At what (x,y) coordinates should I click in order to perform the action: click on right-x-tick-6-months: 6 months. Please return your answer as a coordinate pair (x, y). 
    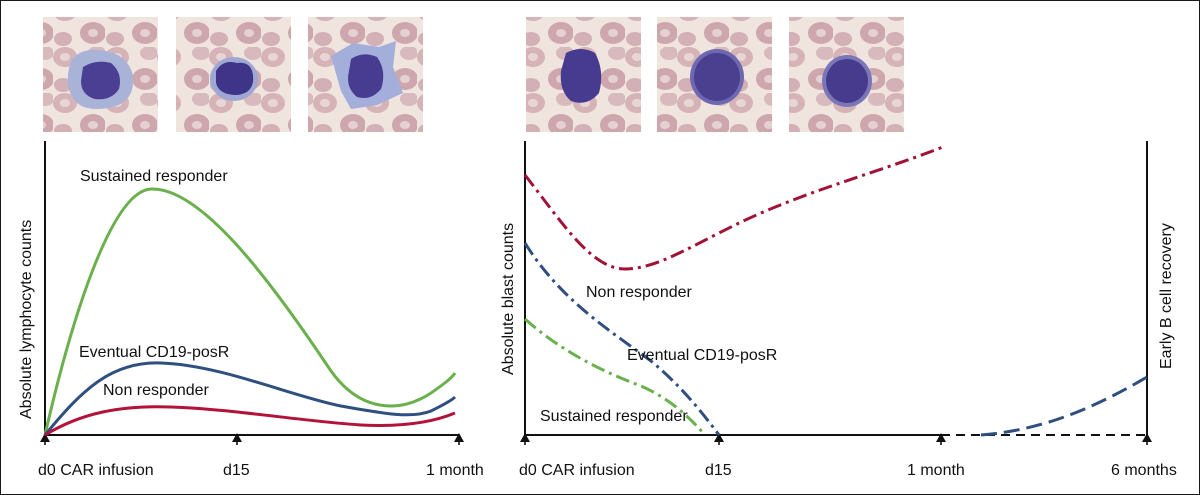
    Looking at the image, I should click on (1144, 470).